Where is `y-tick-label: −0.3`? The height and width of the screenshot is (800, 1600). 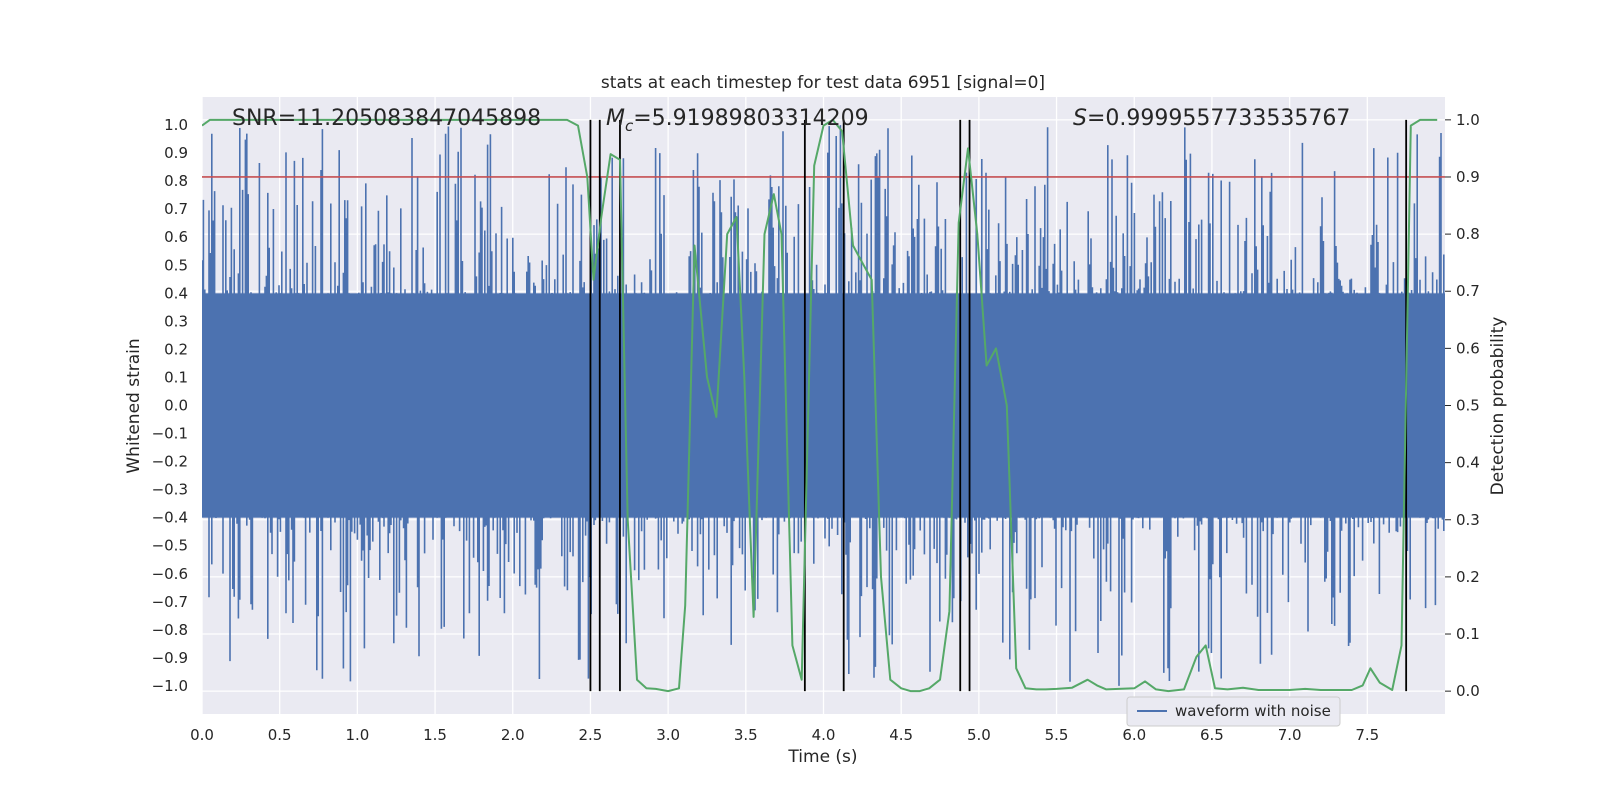 y-tick-label: −0.3 is located at coordinates (170, 490).